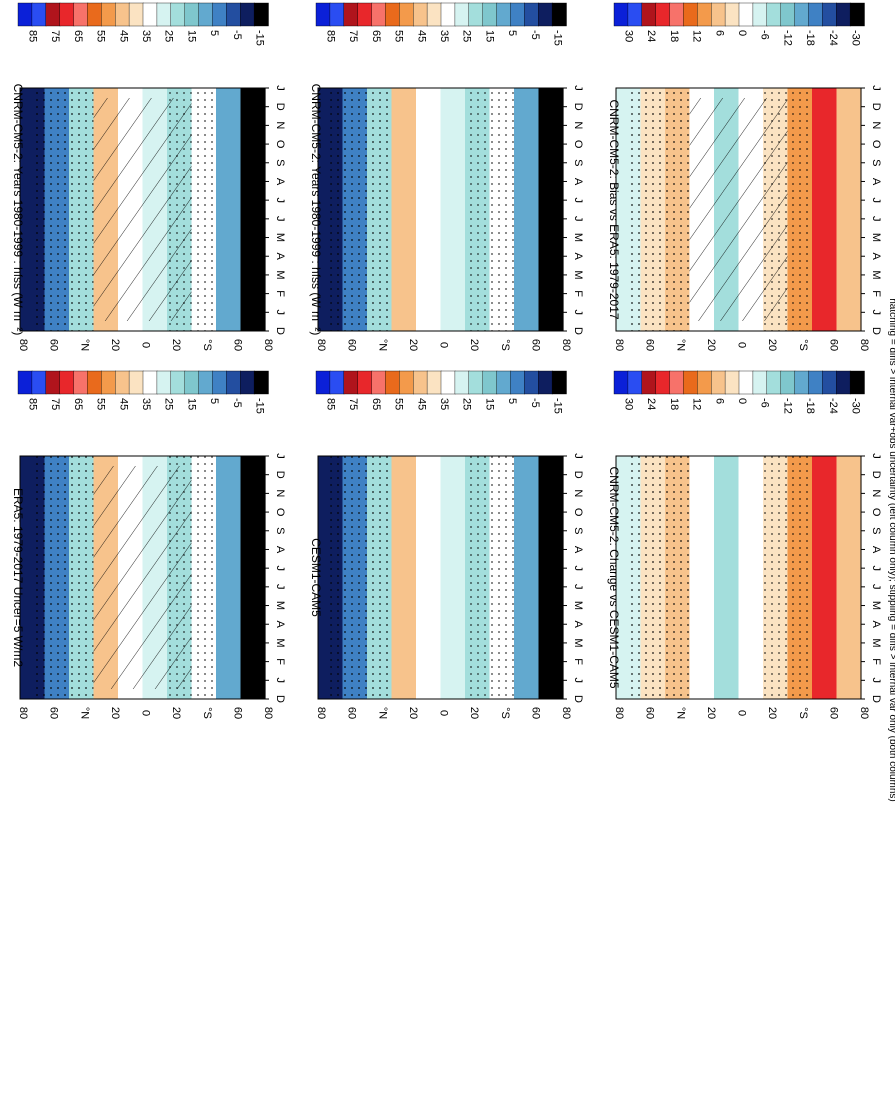 This screenshot has width=895, height=1100. What do you see at coordinates (101, 36) in the screenshot?
I see `colorbar-label: 55` at bounding box center [101, 36].